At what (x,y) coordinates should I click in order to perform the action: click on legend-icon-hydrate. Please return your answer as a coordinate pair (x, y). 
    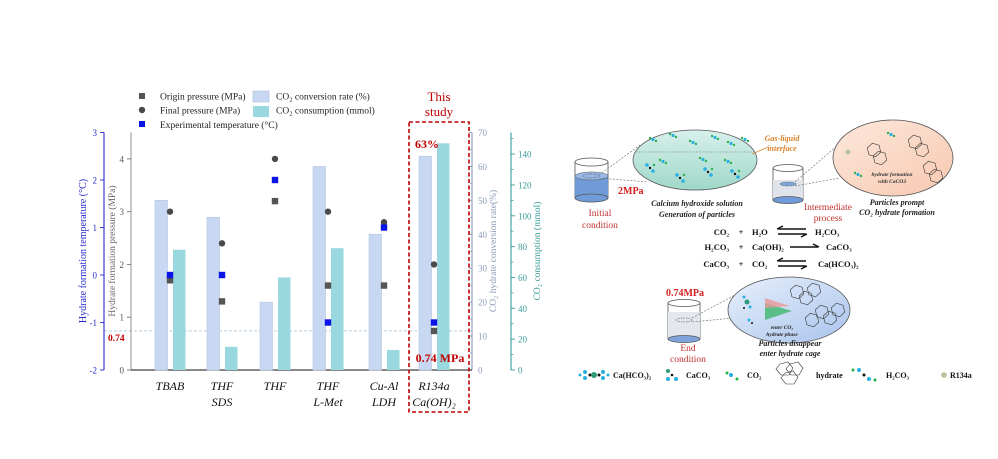
    Looking at the image, I should click on (789, 373).